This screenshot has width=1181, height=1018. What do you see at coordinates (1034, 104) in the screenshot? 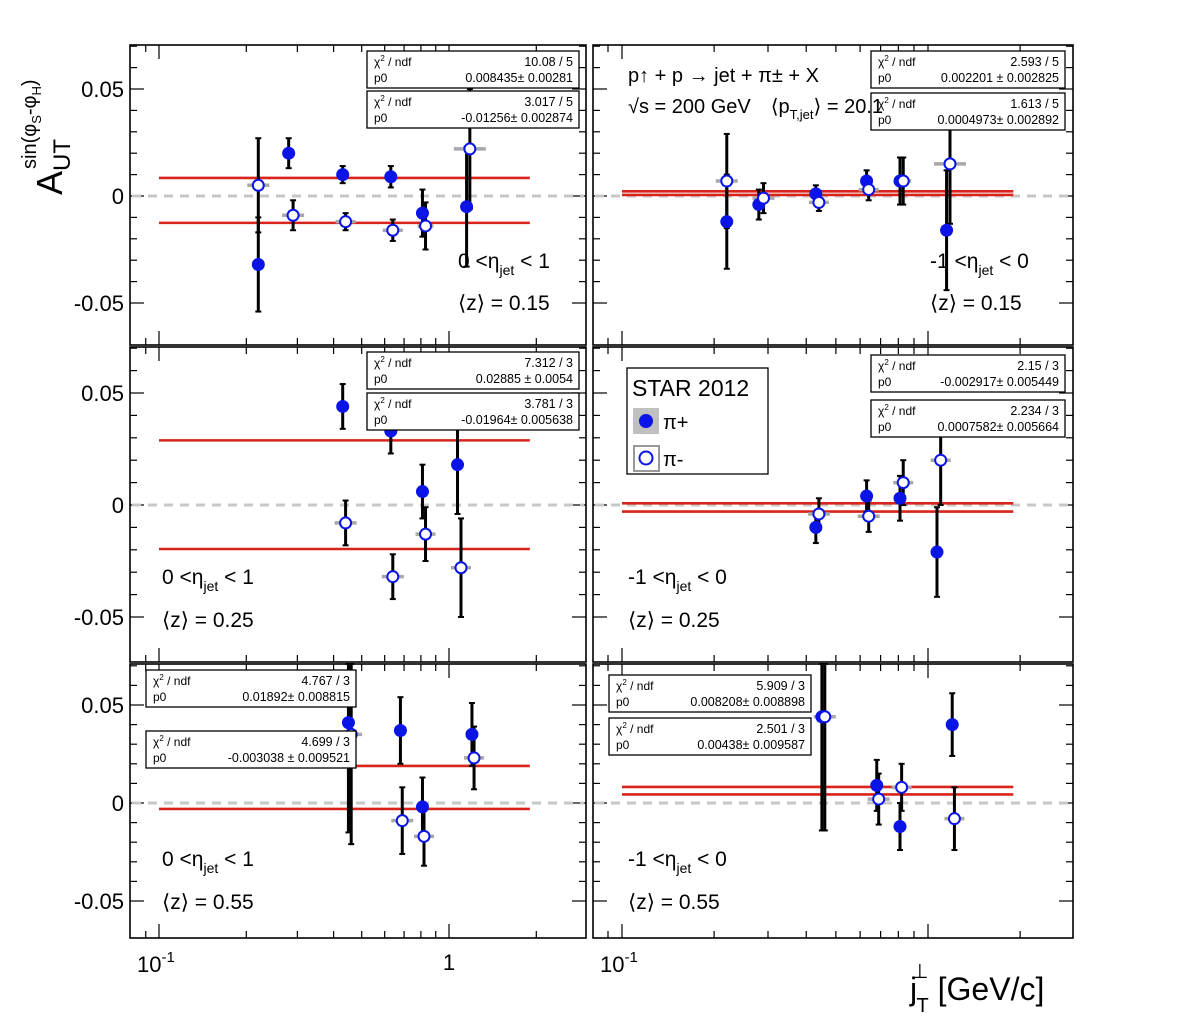
I see `chi2-value: 1.613 / 5` at bounding box center [1034, 104].